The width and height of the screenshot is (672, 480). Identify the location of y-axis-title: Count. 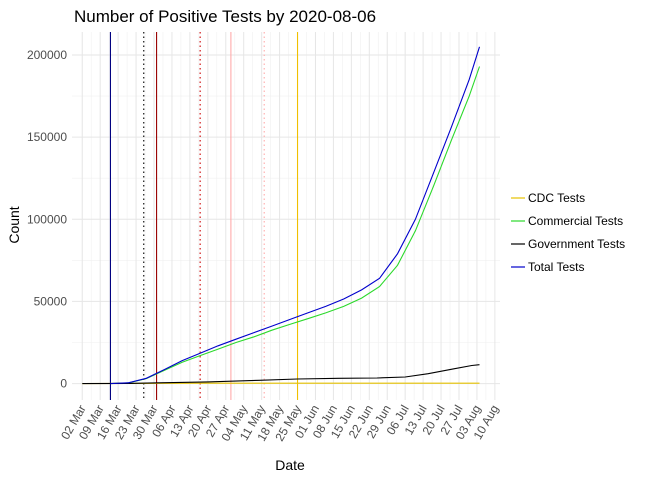
(14, 224).